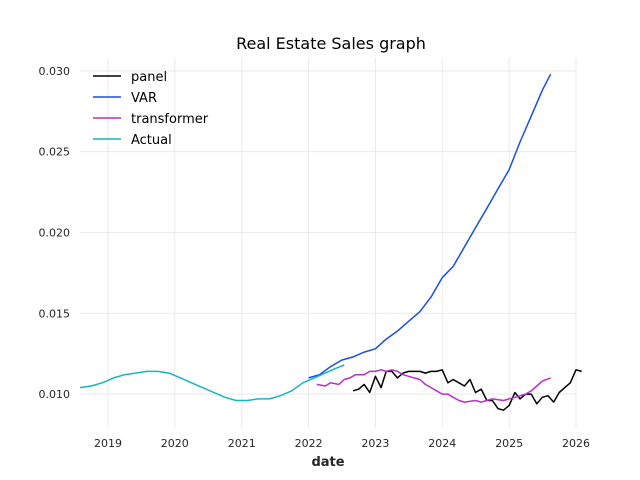 The height and width of the screenshot is (480, 640). Describe the element at coordinates (55, 394) in the screenshot. I see `y-tick-label: 0.010` at that location.